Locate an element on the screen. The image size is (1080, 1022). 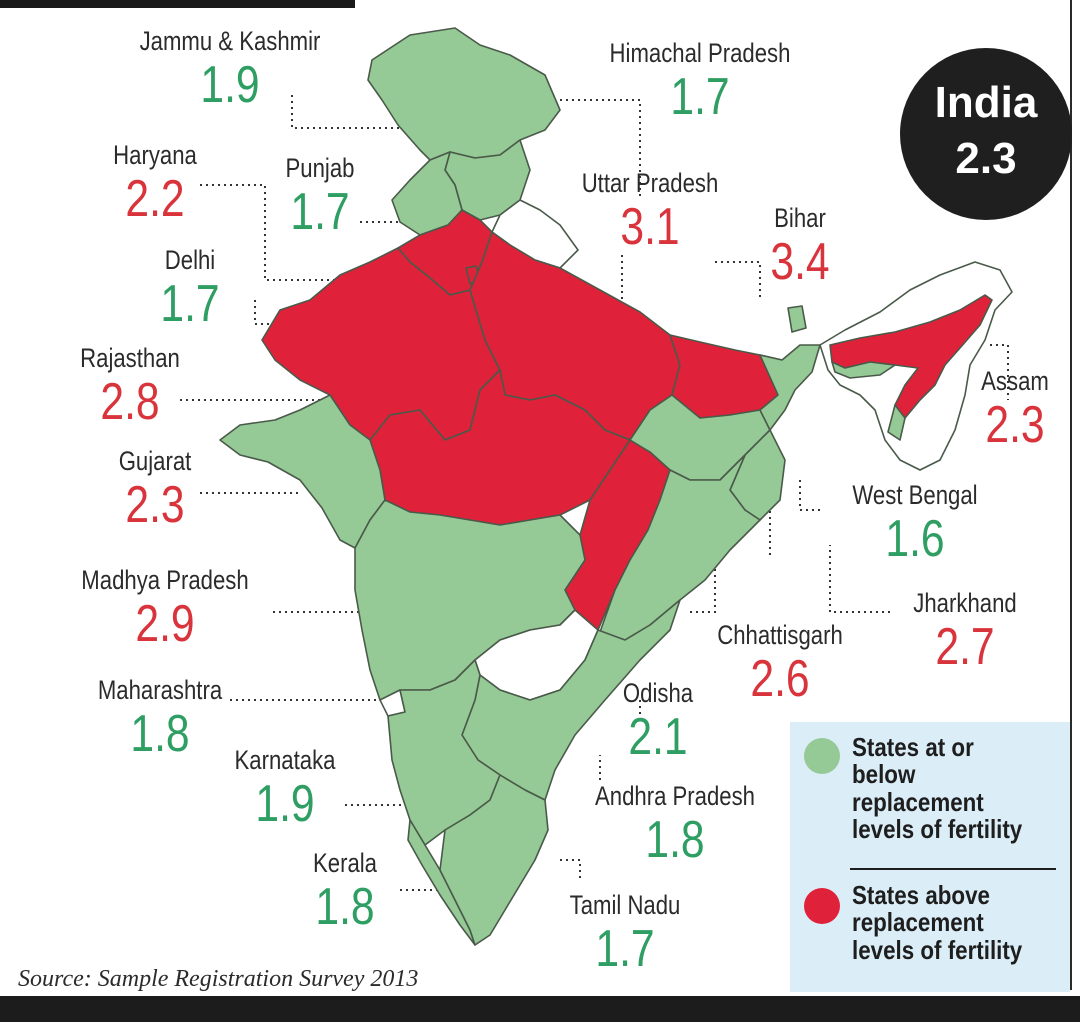
label-punjab: Punjab 1.7 is located at coordinates (320, 197).